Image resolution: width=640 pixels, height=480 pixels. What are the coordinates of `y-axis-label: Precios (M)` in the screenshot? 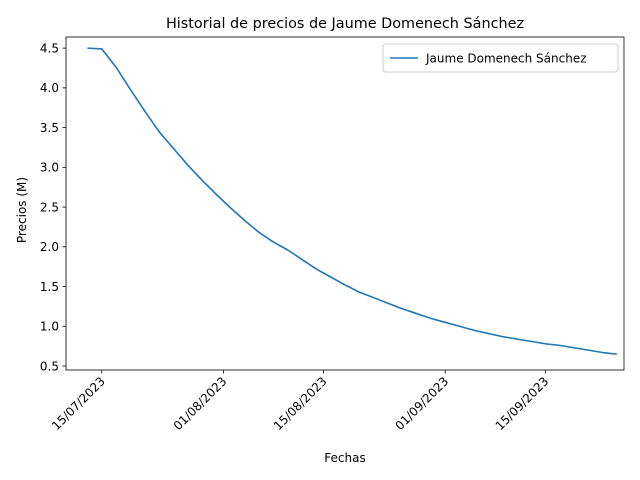 It's located at (22, 210).